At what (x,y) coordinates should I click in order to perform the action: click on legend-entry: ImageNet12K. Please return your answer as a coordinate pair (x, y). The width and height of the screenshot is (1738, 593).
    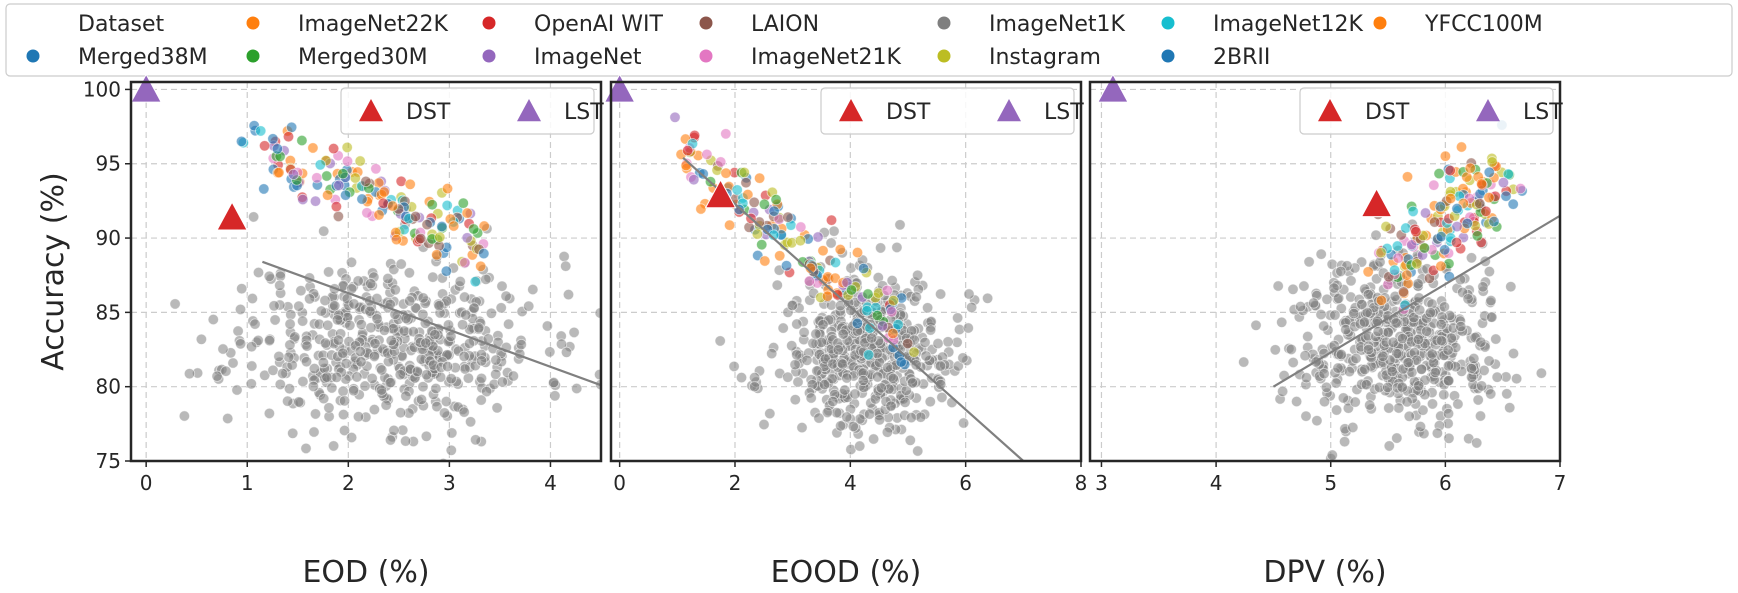
    Looking at the image, I should click on (1262, 24).